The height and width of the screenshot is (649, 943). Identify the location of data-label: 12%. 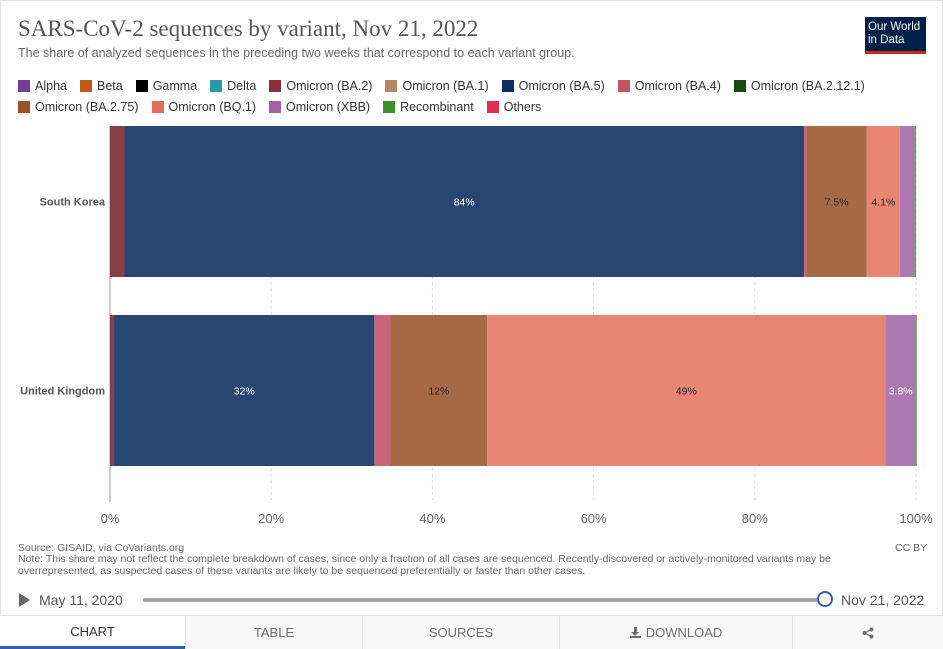
(438, 392).